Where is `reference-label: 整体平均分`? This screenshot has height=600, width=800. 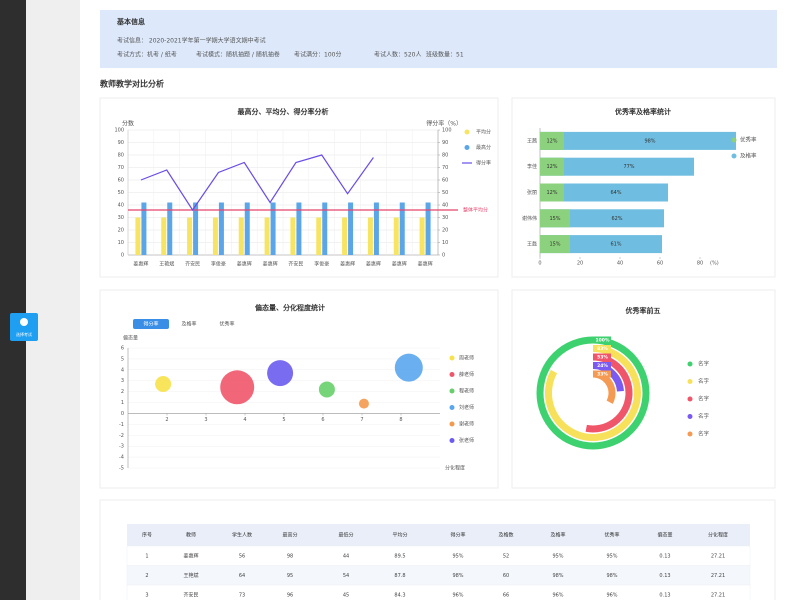 reference-label: 整体平均分 is located at coordinates (475, 210).